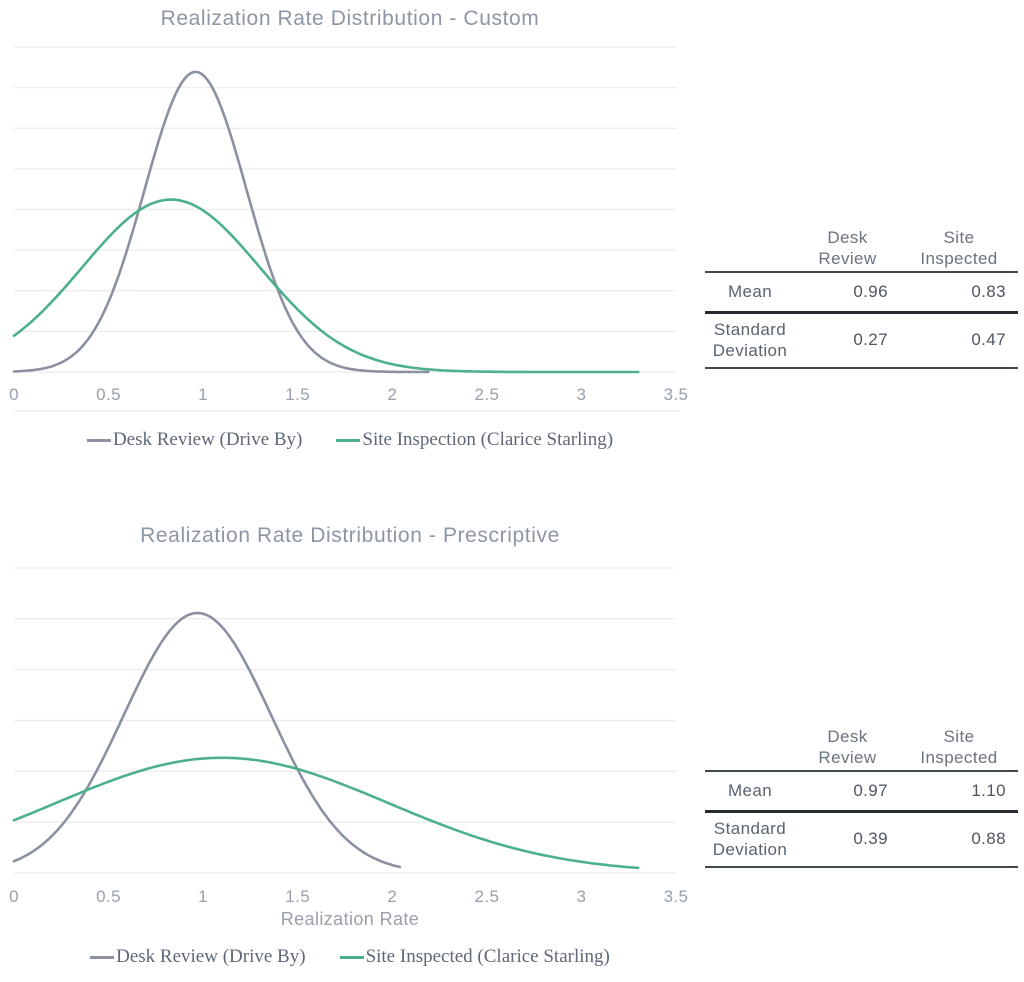 Image resolution: width=1024 pixels, height=982 pixels. What do you see at coordinates (847, 340) in the screenshot?
I see `std-desk-review-value: 0.27` at bounding box center [847, 340].